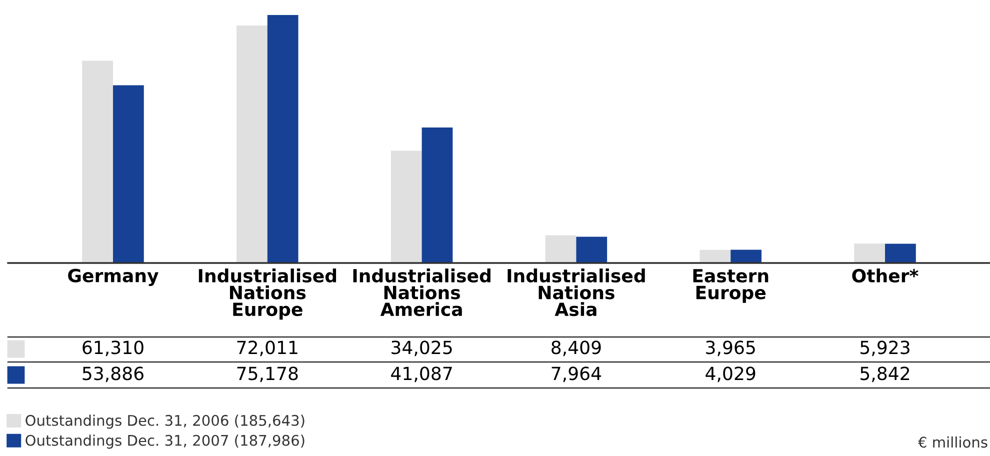 Image resolution: width=990 pixels, height=456 pixels. What do you see at coordinates (953, 442) in the screenshot?
I see `text: € millions` at bounding box center [953, 442].